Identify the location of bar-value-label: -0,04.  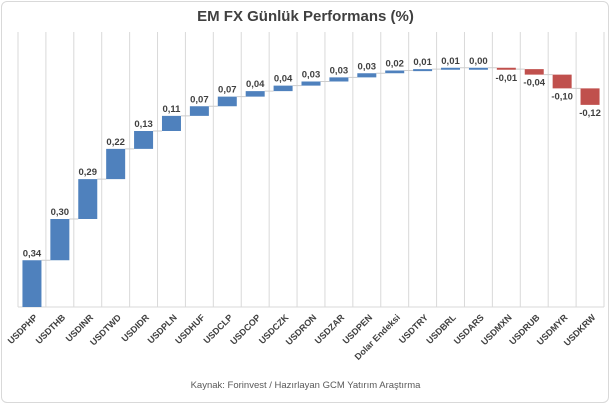
(534, 83).